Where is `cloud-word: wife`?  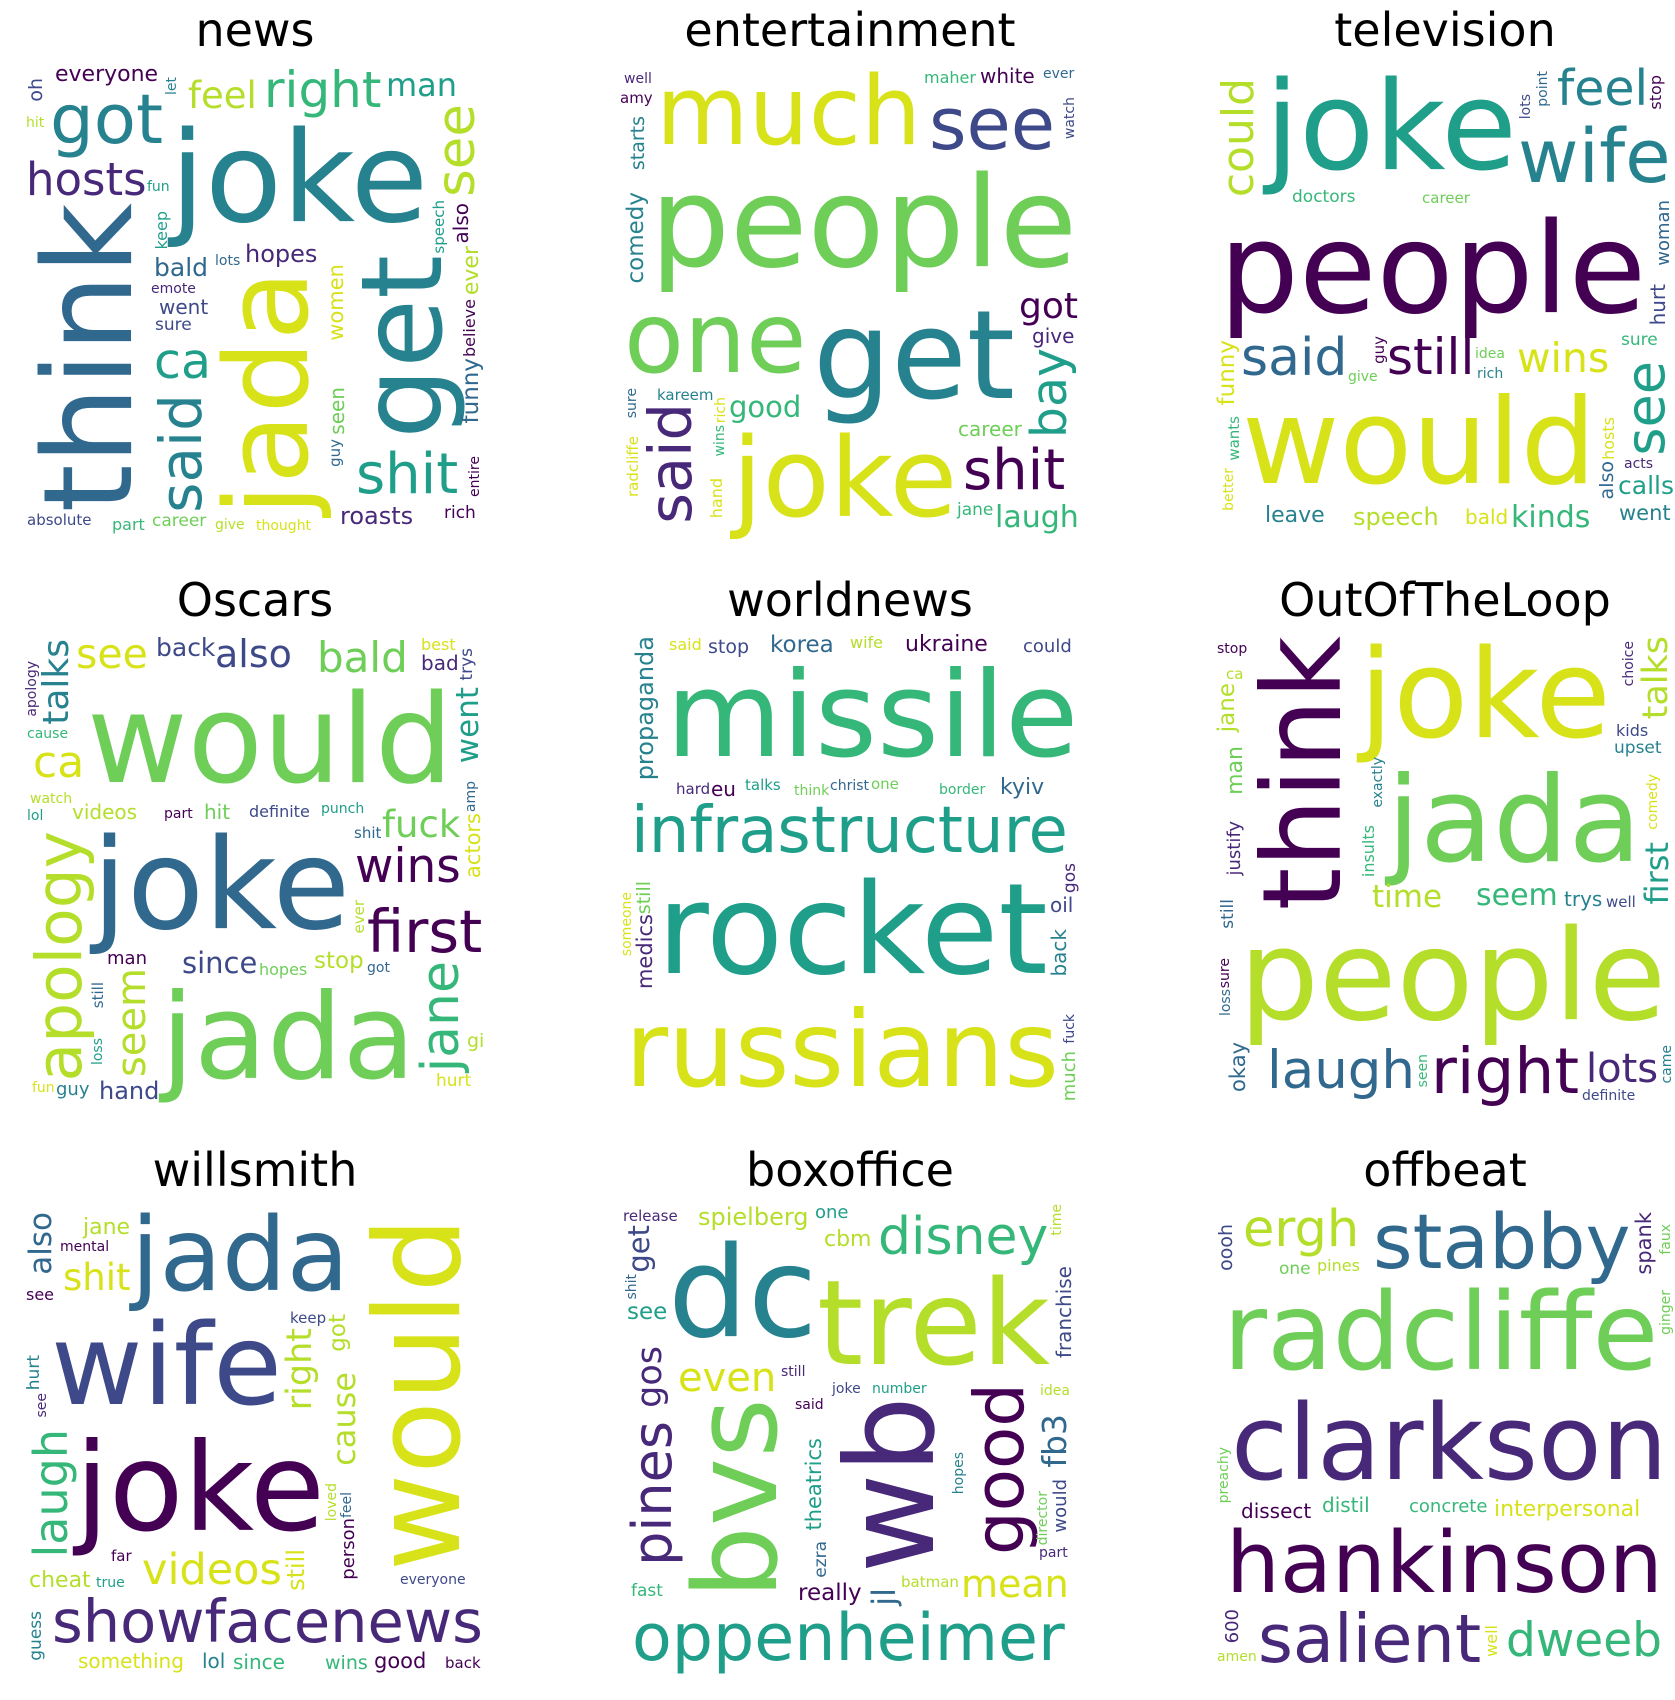 cloud-word: wife is located at coordinates (867, 643).